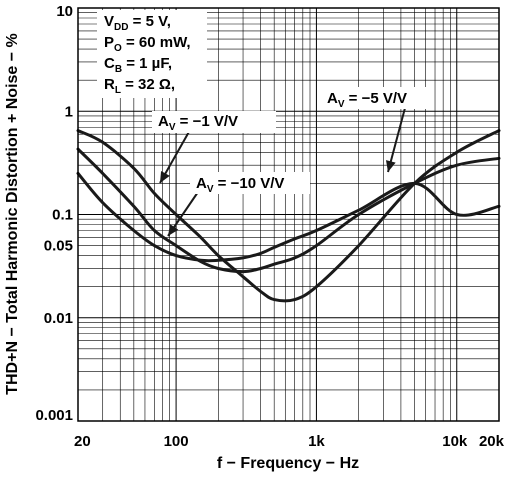  I want to click on y-tick-label: 0.001, so click(54, 415).